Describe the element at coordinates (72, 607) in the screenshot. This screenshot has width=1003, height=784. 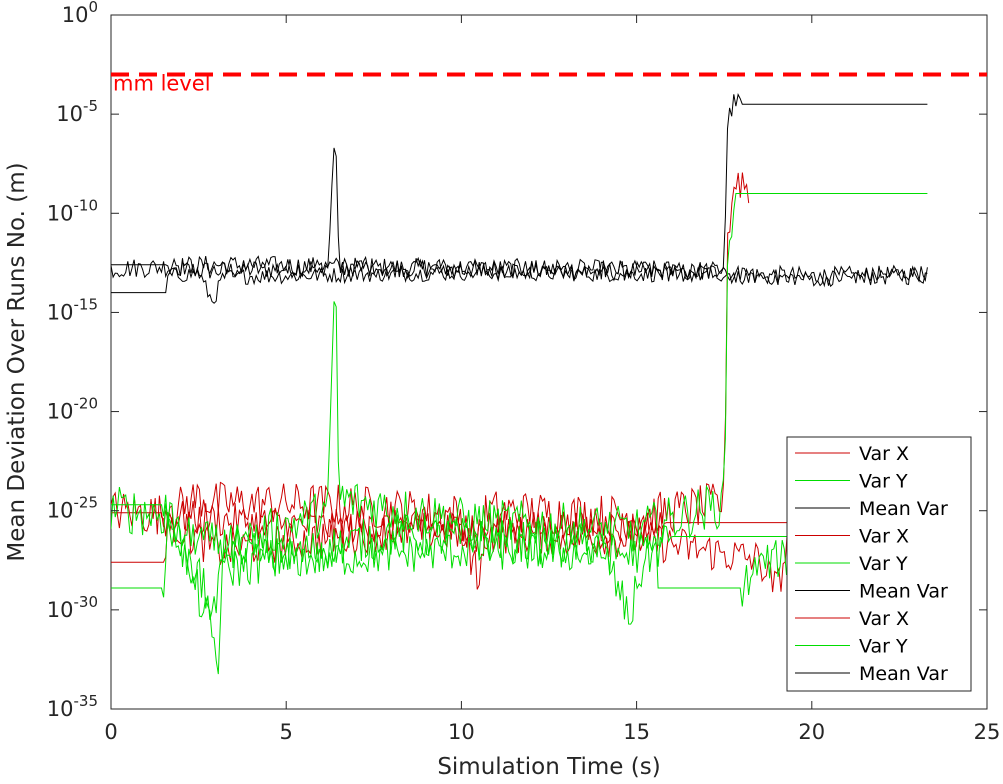
I see `y-tick-label: 10⁻³⁰` at that location.